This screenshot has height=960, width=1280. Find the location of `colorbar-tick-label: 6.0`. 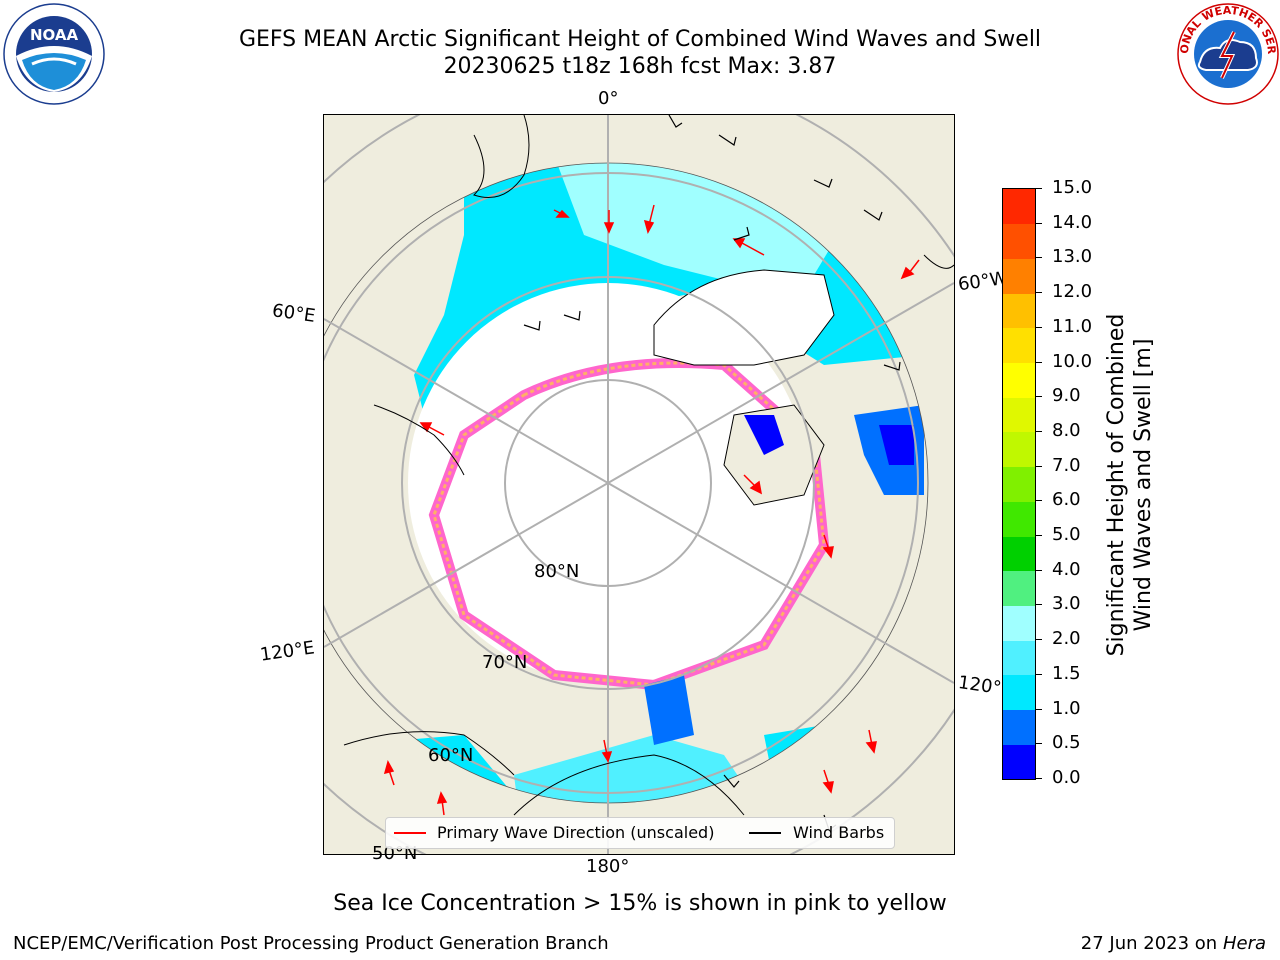

colorbar-tick-label: 6.0 is located at coordinates (1066, 500).